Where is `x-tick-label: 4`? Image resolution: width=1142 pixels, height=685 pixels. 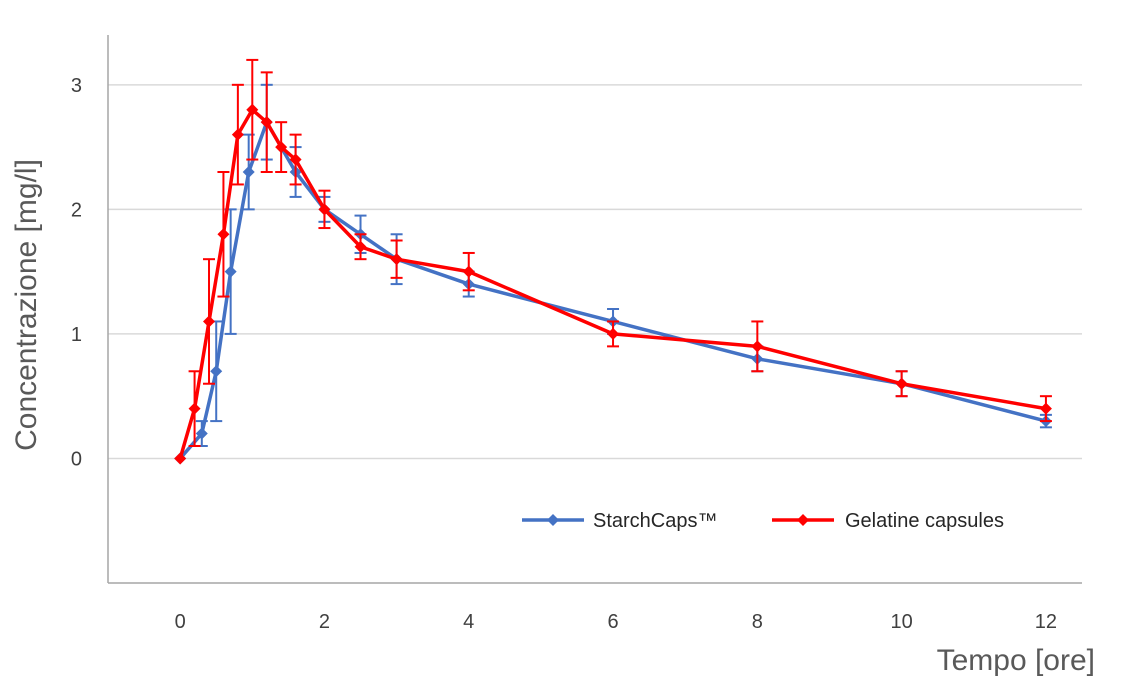 x-tick-label: 4 is located at coordinates (468, 622).